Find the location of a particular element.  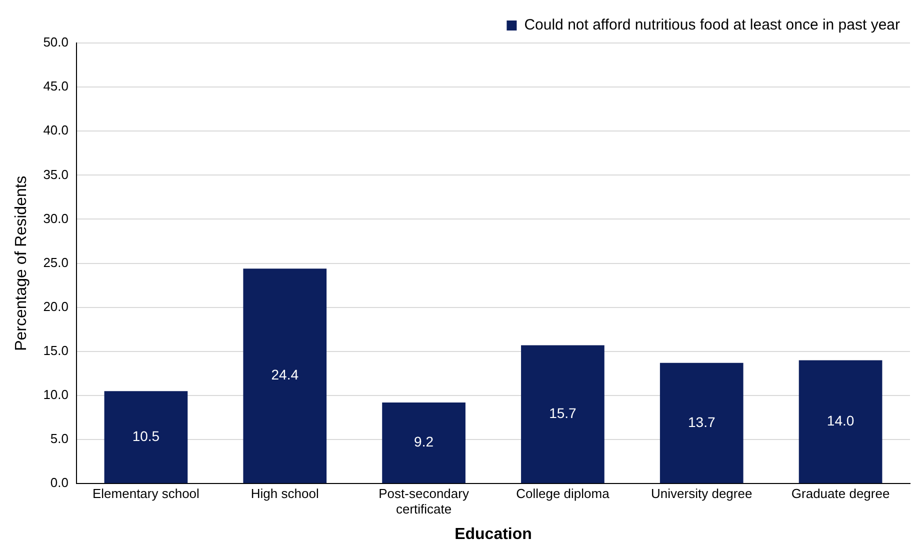

data-label: 13.7 is located at coordinates (702, 422).